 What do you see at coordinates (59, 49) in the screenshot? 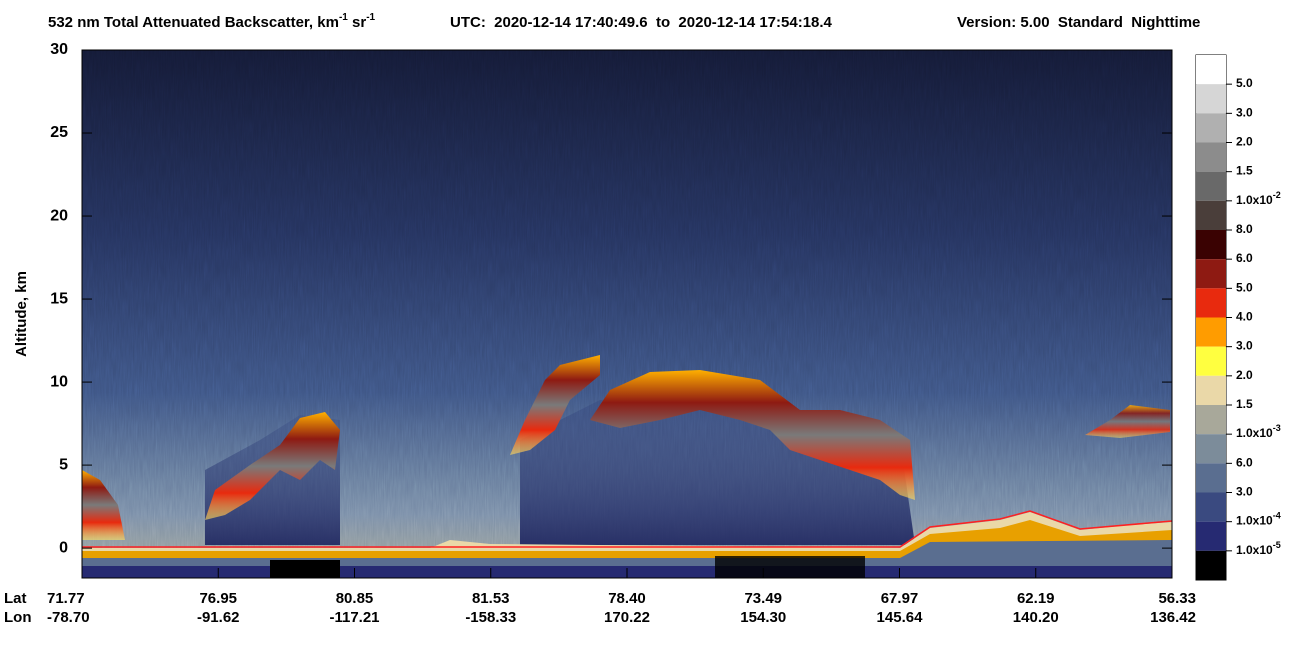
I see `y-tick-label: 30` at bounding box center [59, 49].